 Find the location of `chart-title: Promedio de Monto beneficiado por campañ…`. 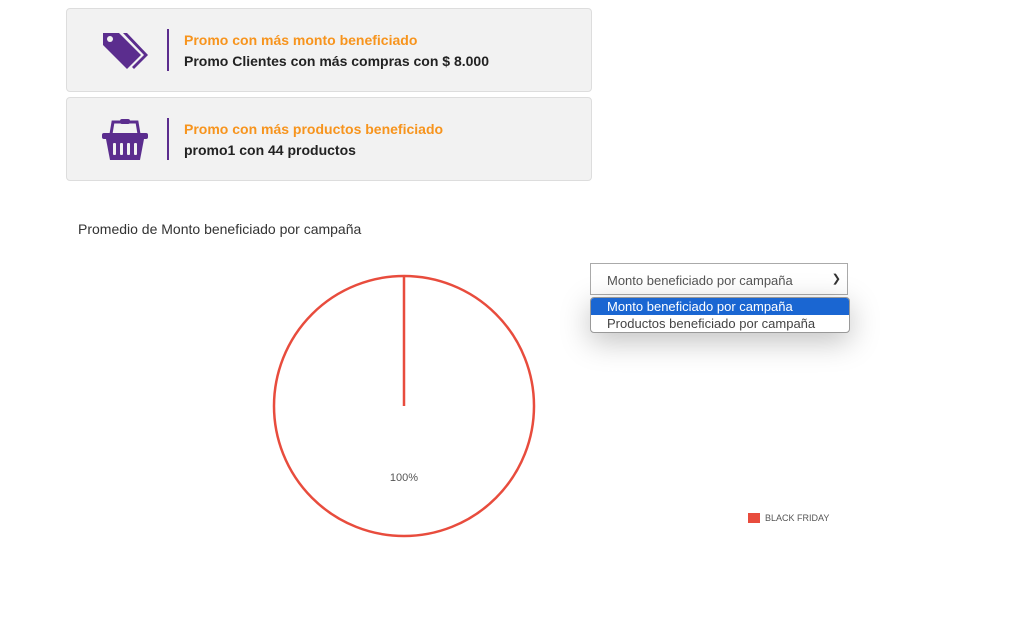

chart-title: Promedio de Monto beneficiado por campañ… is located at coordinates (220, 229).